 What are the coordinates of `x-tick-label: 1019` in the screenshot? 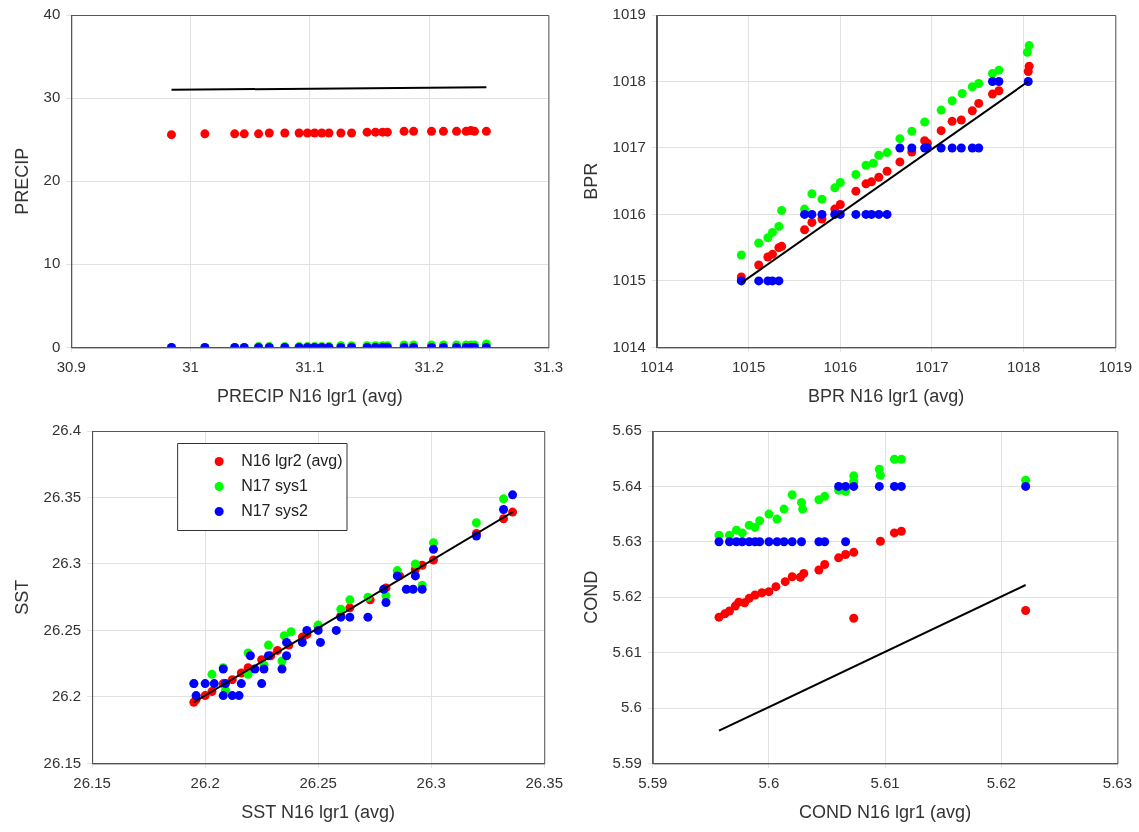 It's located at (1115, 366).